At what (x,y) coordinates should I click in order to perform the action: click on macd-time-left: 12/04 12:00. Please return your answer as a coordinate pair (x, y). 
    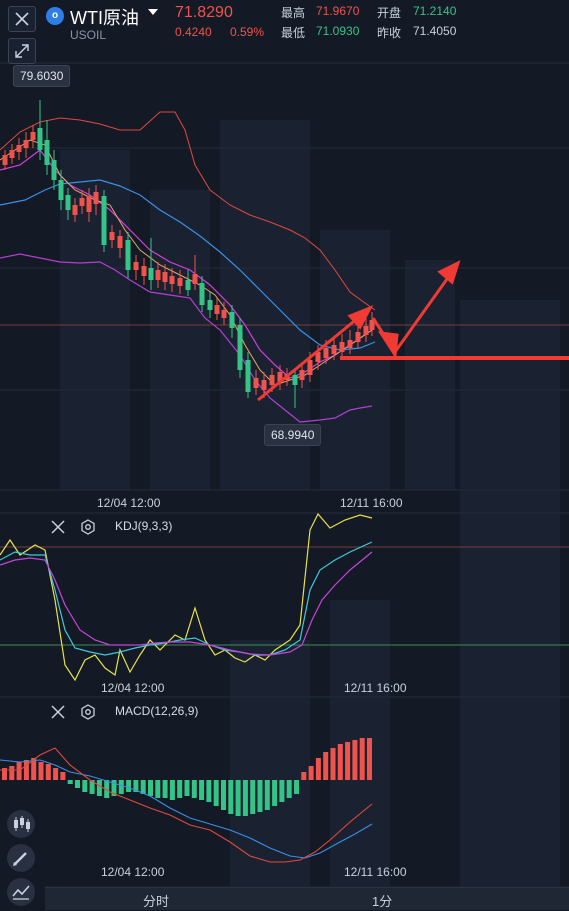
    Looking at the image, I should click on (133, 872).